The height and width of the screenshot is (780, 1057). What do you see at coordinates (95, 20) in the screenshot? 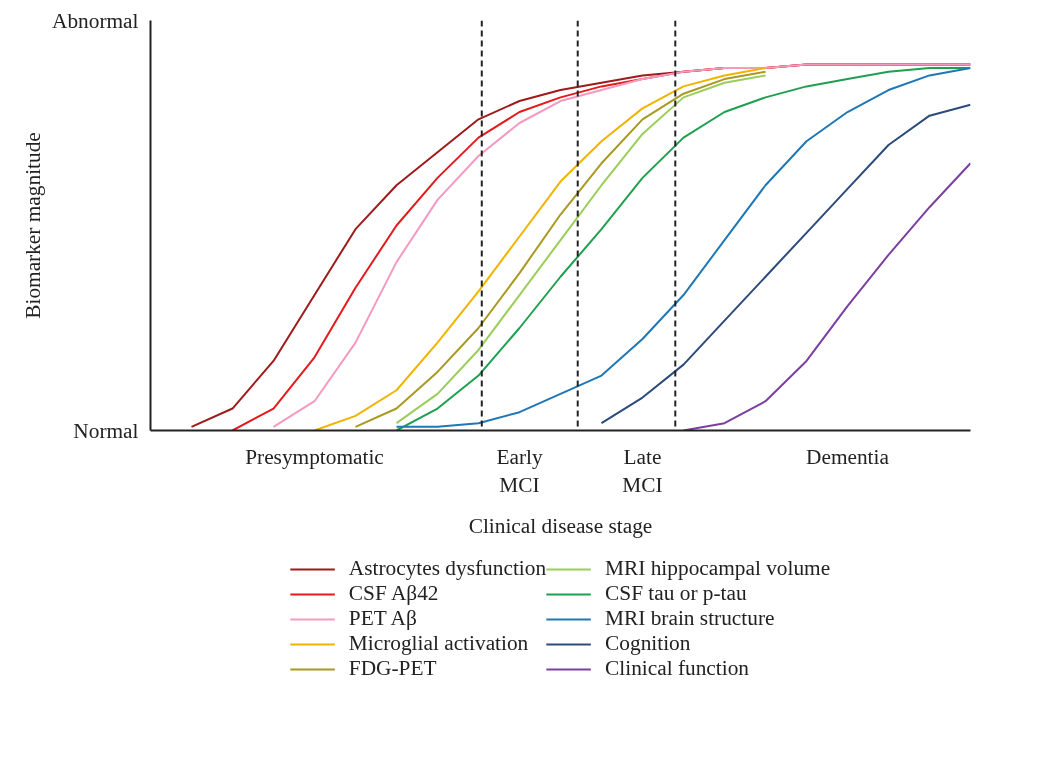
I see `text: Abnormal` at bounding box center [95, 20].